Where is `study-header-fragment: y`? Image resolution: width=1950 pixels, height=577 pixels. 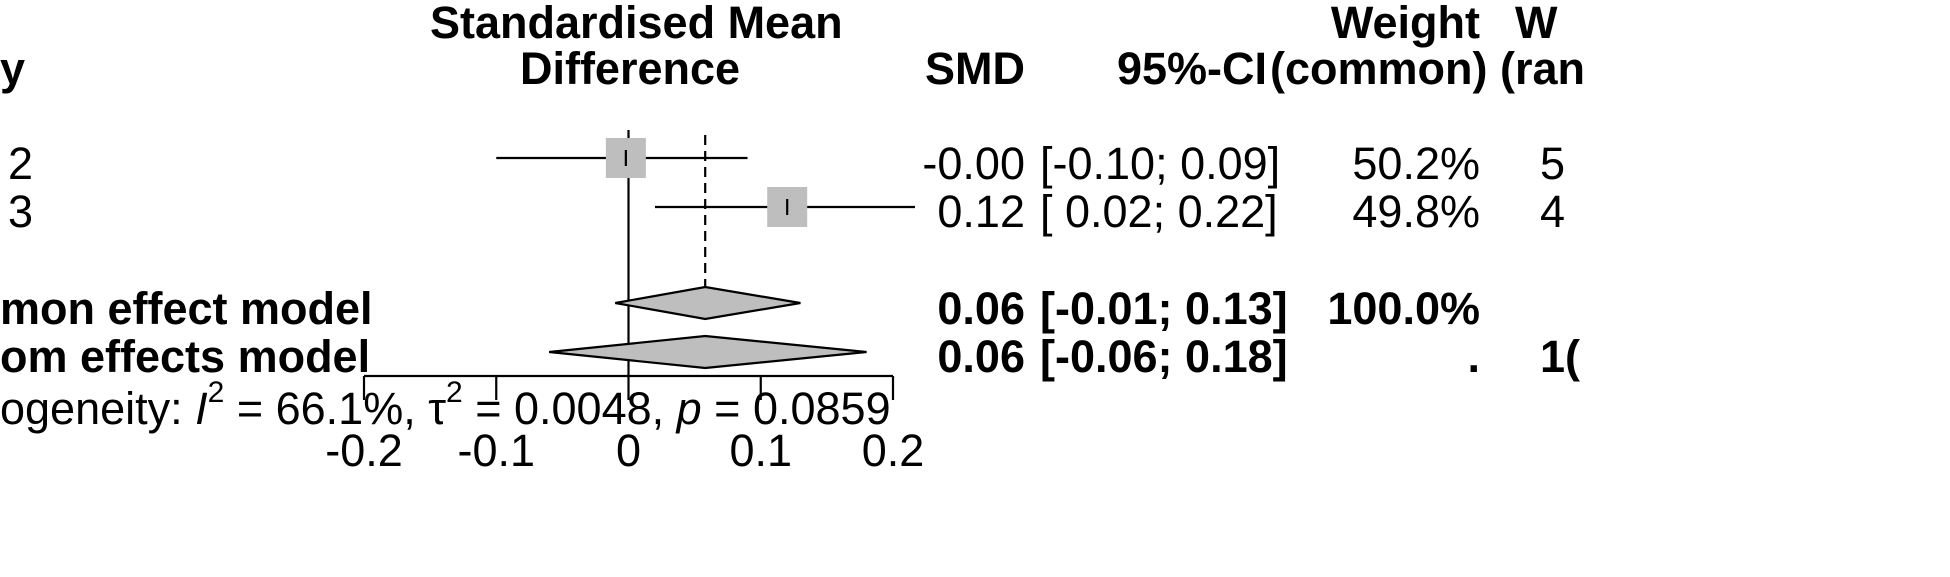
study-header-fragment: y is located at coordinates (13, 68).